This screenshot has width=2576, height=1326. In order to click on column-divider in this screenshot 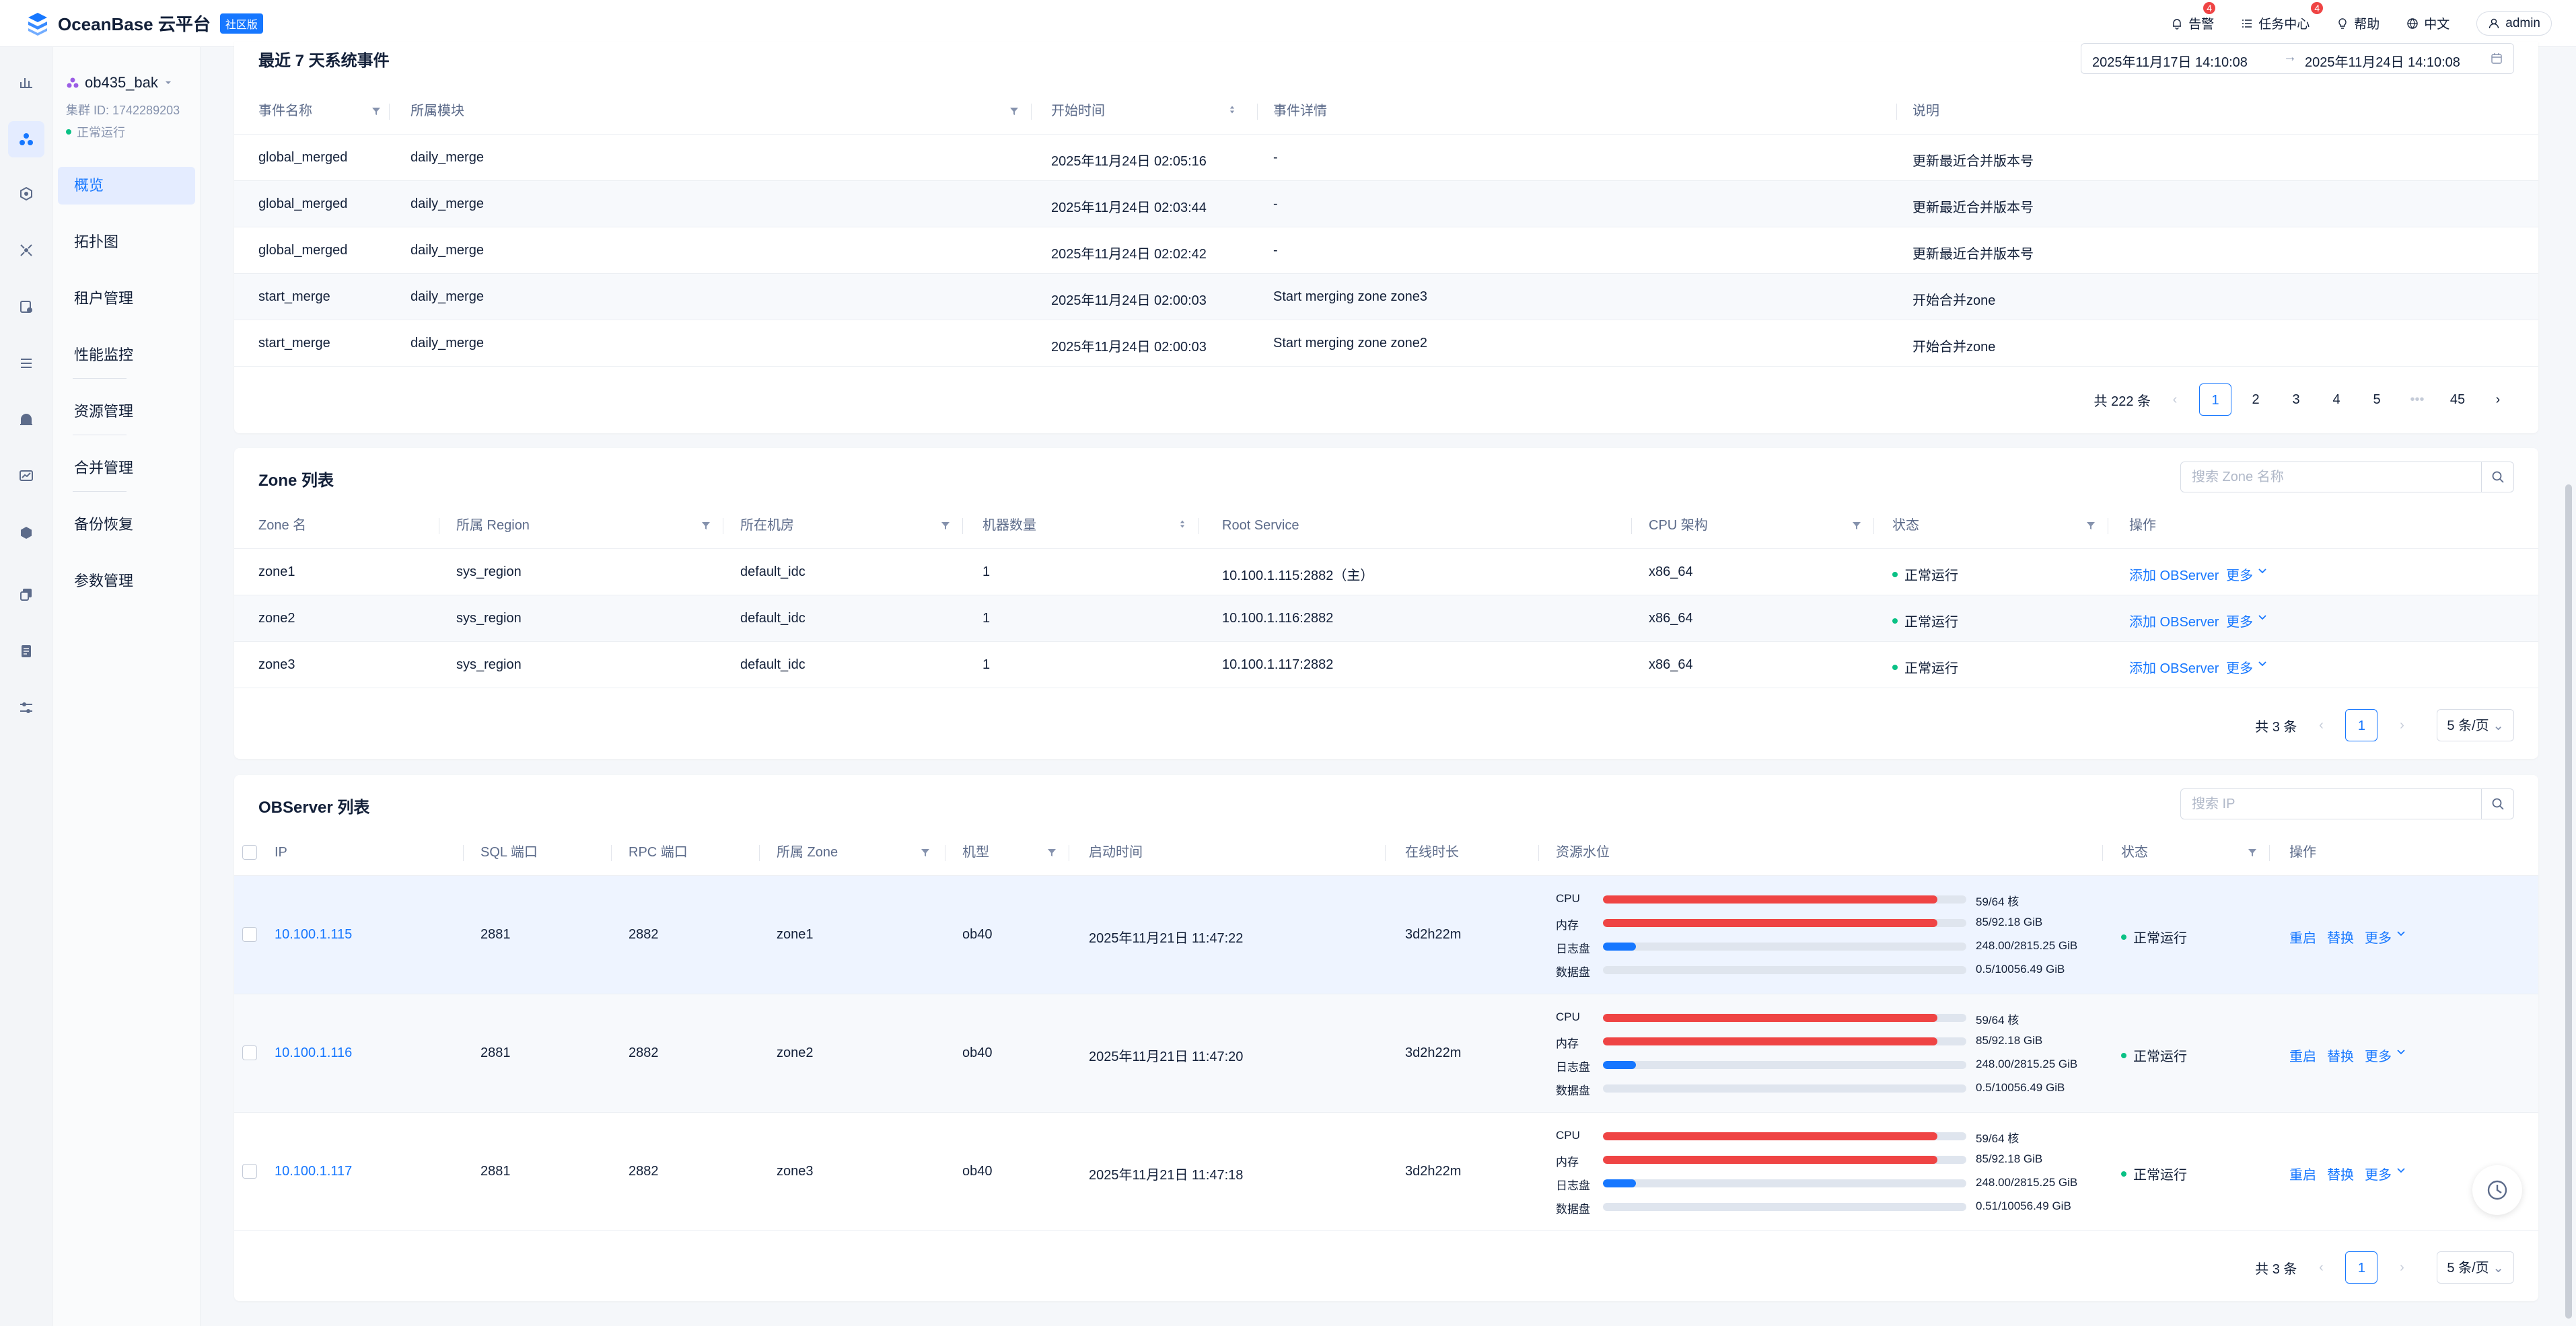, I will do `click(2269, 853)`.